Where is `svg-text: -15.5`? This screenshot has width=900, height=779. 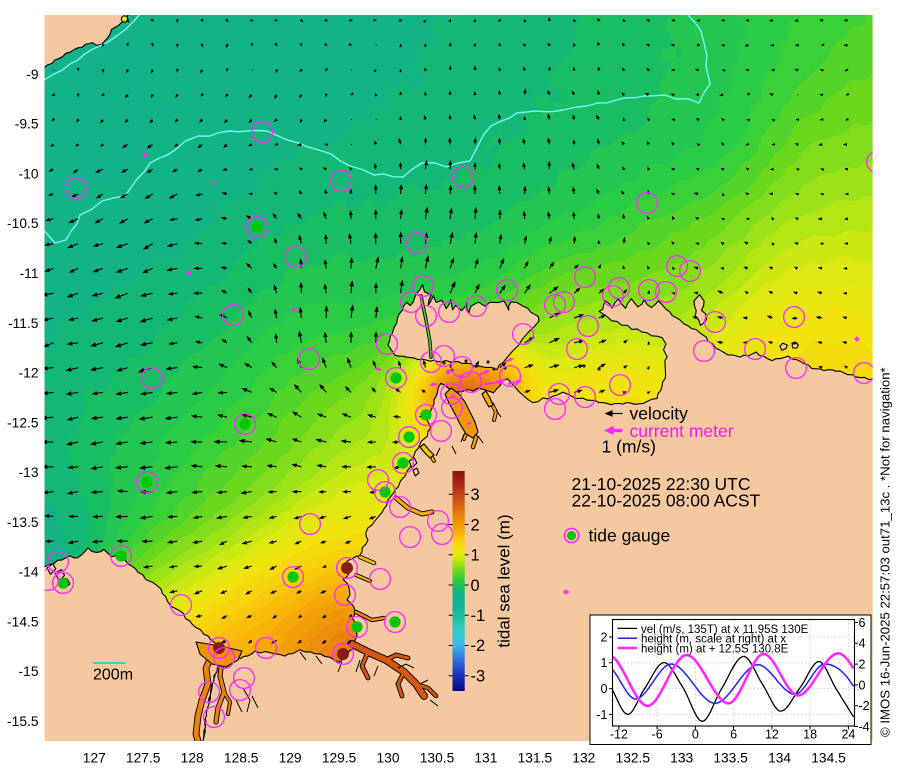 svg-text: -15.5 is located at coordinates (23, 721).